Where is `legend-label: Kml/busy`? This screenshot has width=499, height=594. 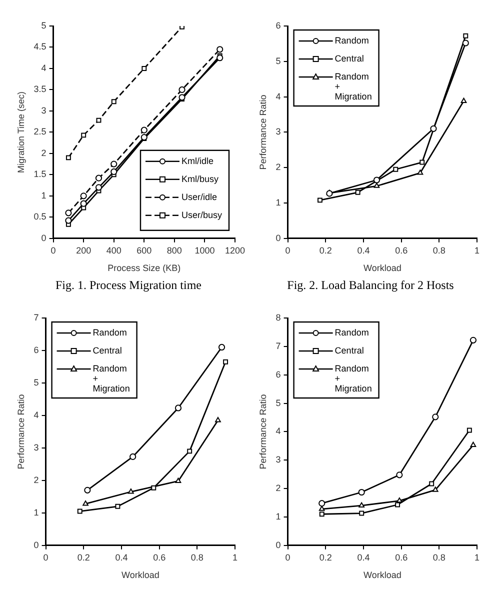
legend-label: Kml/busy is located at coordinates (200, 179).